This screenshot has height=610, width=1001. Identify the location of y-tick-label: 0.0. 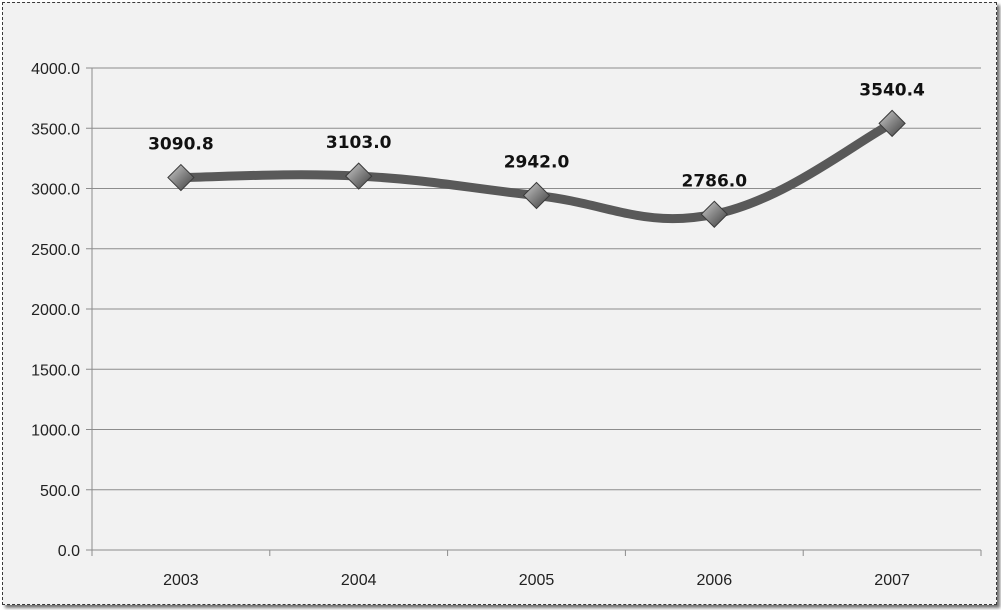
(69, 551).